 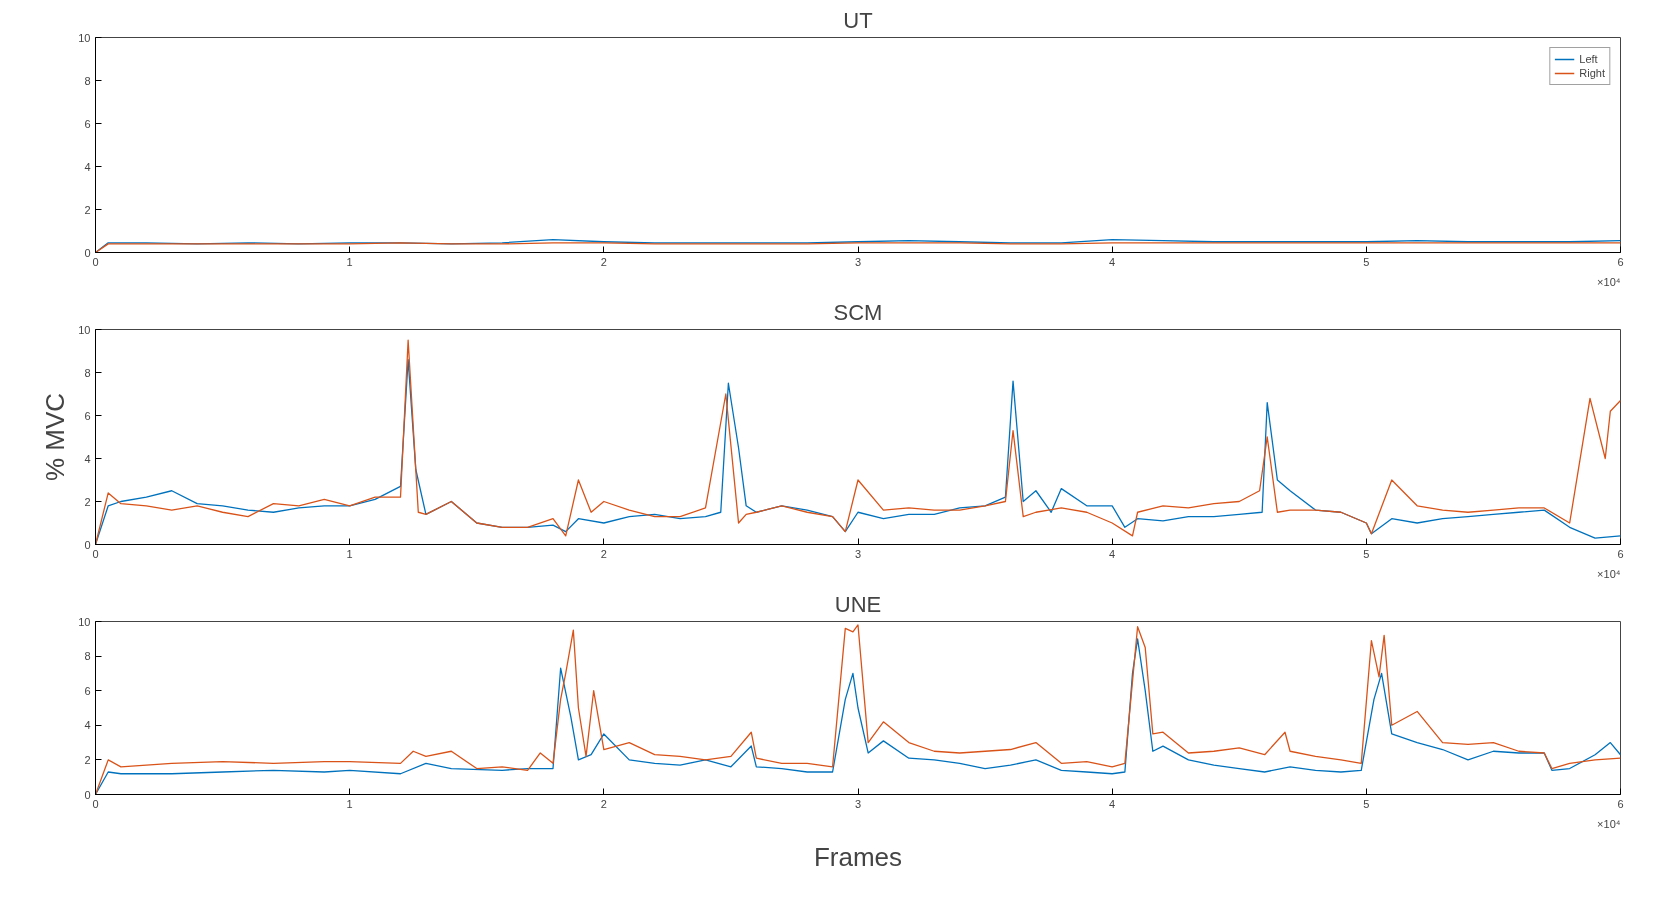 I want to click on chart-title: SCM, so click(x=858, y=312).